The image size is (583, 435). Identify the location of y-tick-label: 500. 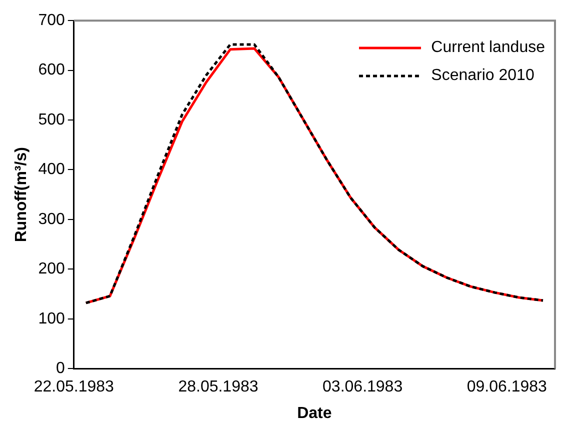
(51, 119).